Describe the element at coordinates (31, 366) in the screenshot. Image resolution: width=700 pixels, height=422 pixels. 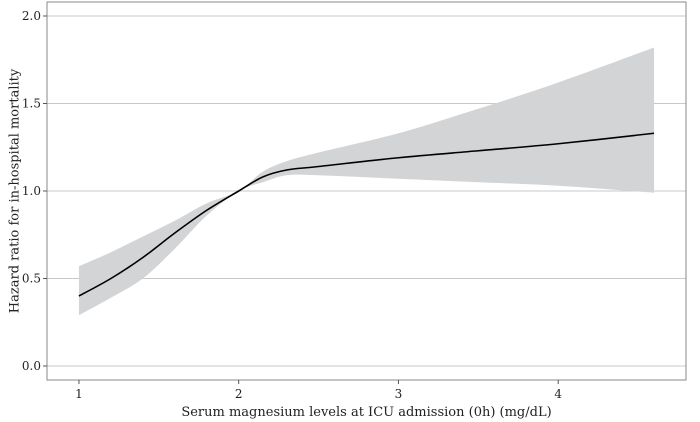
I see `y-tick-label: 0.0` at that location.